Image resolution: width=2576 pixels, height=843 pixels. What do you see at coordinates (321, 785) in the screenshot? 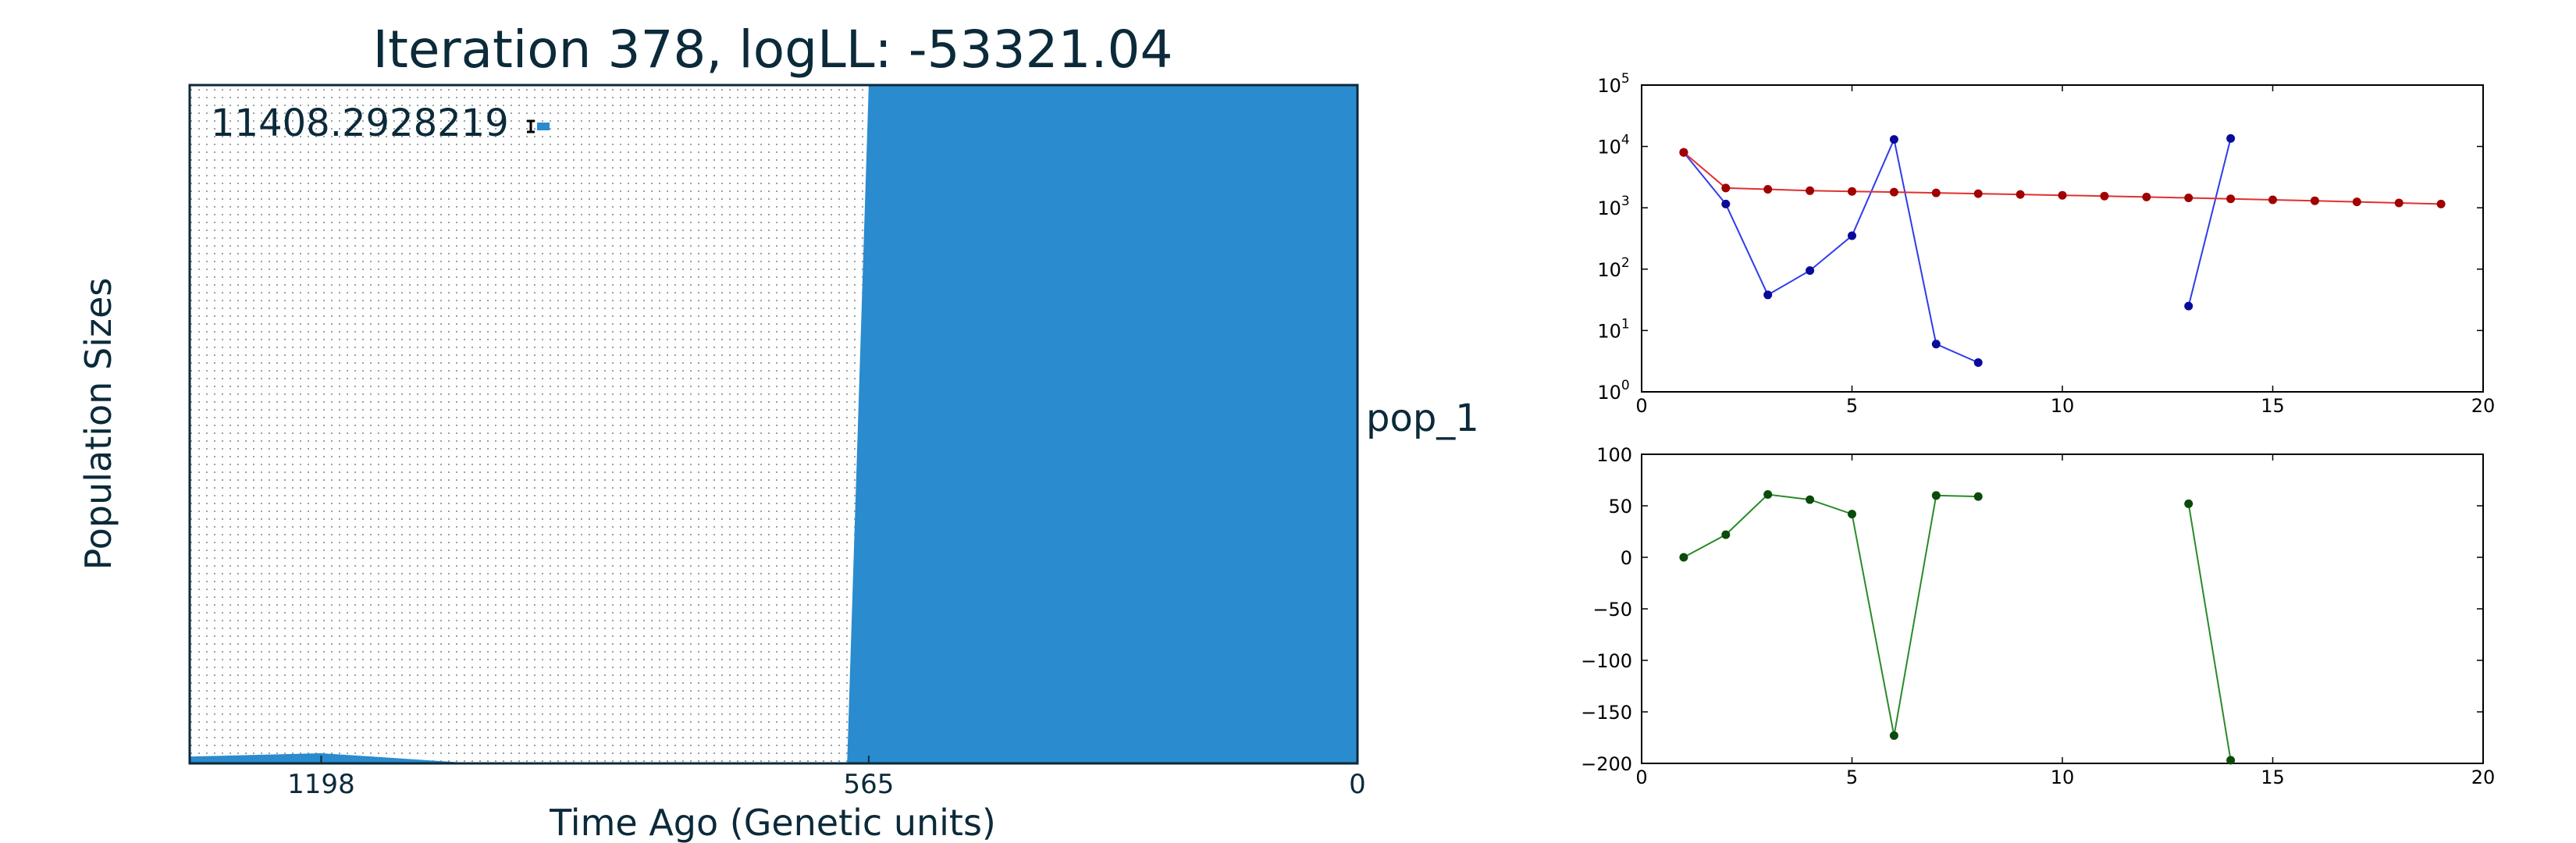
I see `main-x-tick-label: 1198` at bounding box center [321, 785].